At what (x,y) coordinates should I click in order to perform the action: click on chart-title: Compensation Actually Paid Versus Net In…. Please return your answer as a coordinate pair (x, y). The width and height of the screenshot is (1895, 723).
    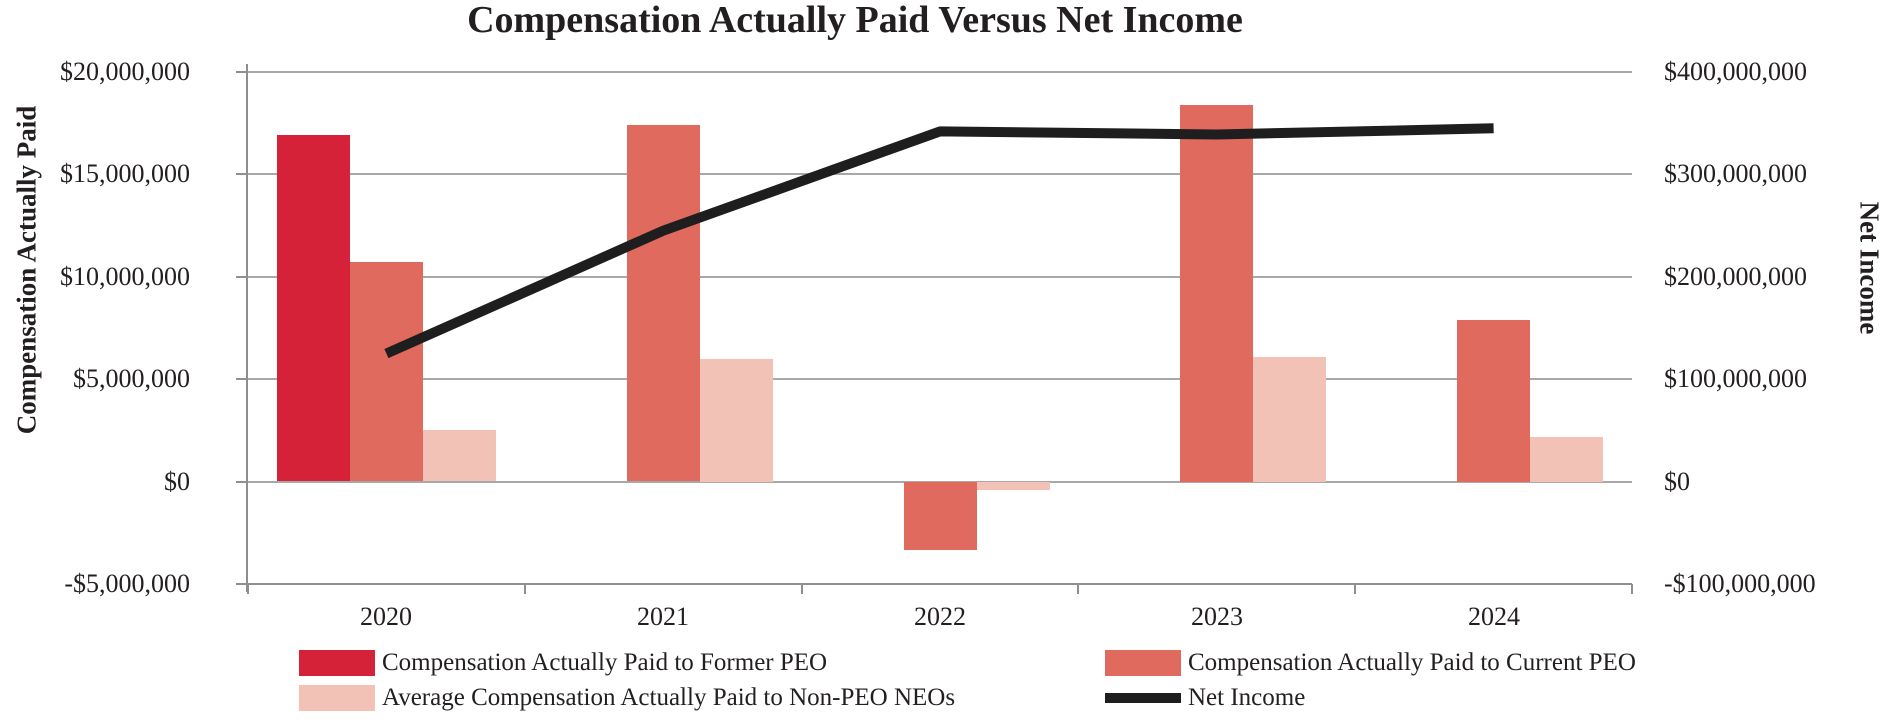
    Looking at the image, I should click on (855, 20).